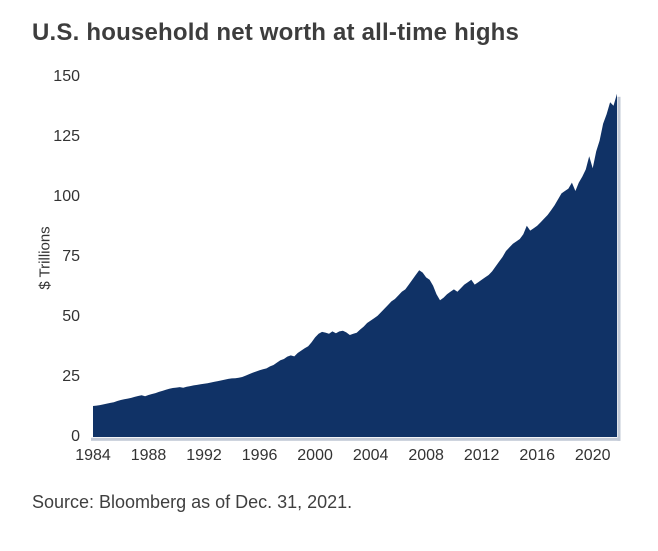 This screenshot has width=658, height=551. Describe the element at coordinates (370, 455) in the screenshot. I see `x-tick-label: 2004` at that location.